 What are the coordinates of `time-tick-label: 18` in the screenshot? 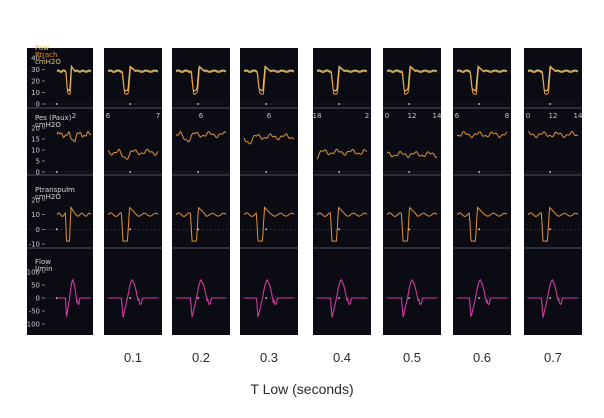 It's located at (317, 116).